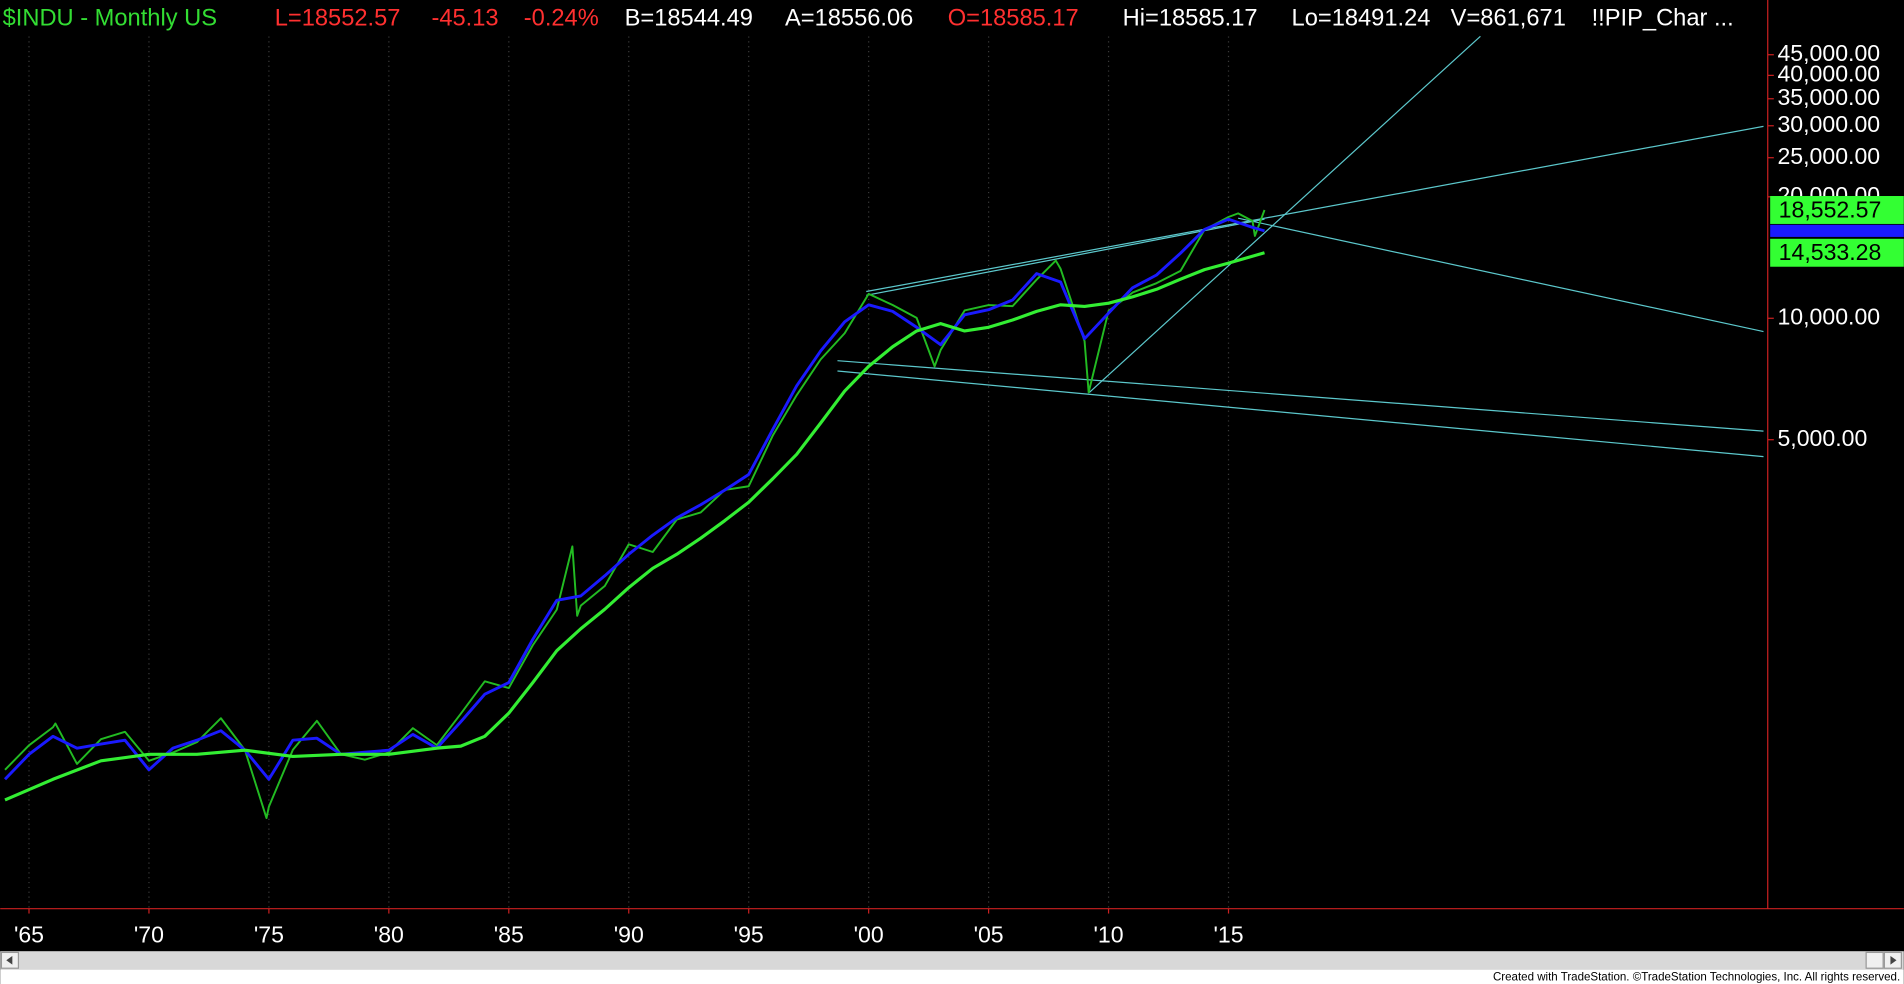 The width and height of the screenshot is (1904, 984). What do you see at coordinates (1013, 19) in the screenshot?
I see `header-field: O=18585.17` at bounding box center [1013, 19].